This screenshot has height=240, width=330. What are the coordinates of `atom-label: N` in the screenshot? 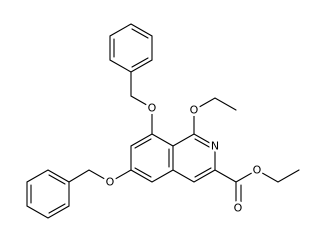 It's located at (215, 146).